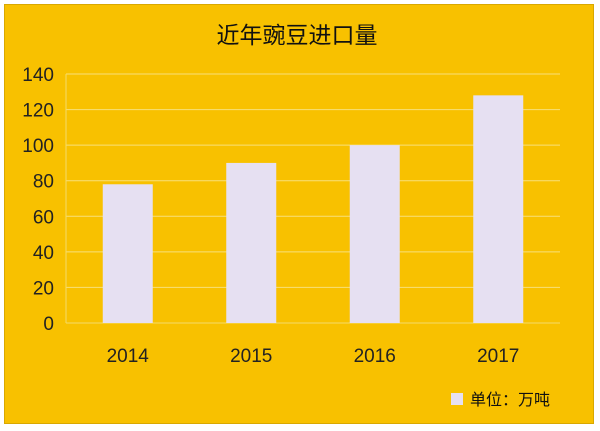  What do you see at coordinates (48, 324) in the screenshot?
I see `y-tick-label: 0` at bounding box center [48, 324].